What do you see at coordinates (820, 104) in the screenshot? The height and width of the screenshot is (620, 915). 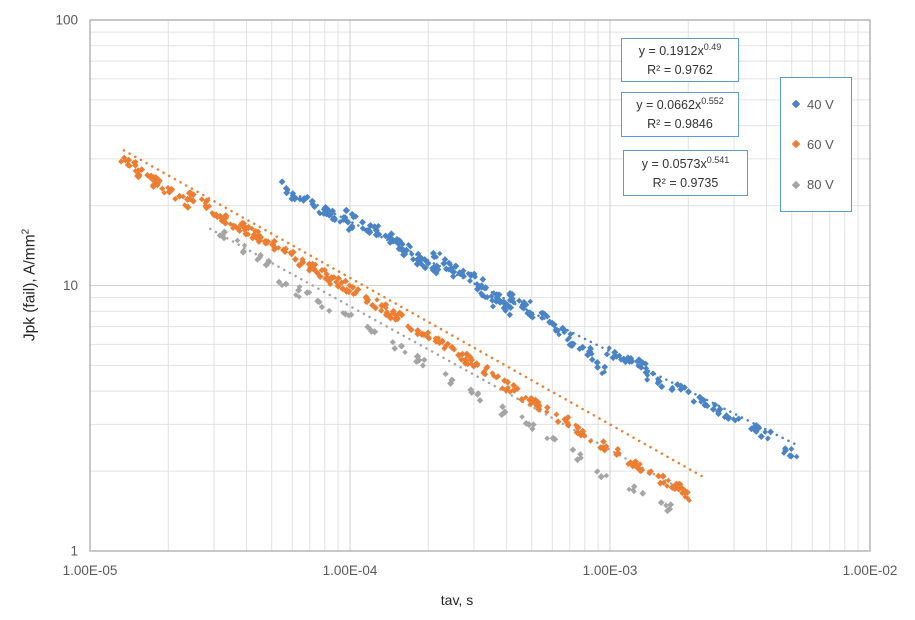 I see `legend-label-40v: 40 V` at bounding box center [820, 104].